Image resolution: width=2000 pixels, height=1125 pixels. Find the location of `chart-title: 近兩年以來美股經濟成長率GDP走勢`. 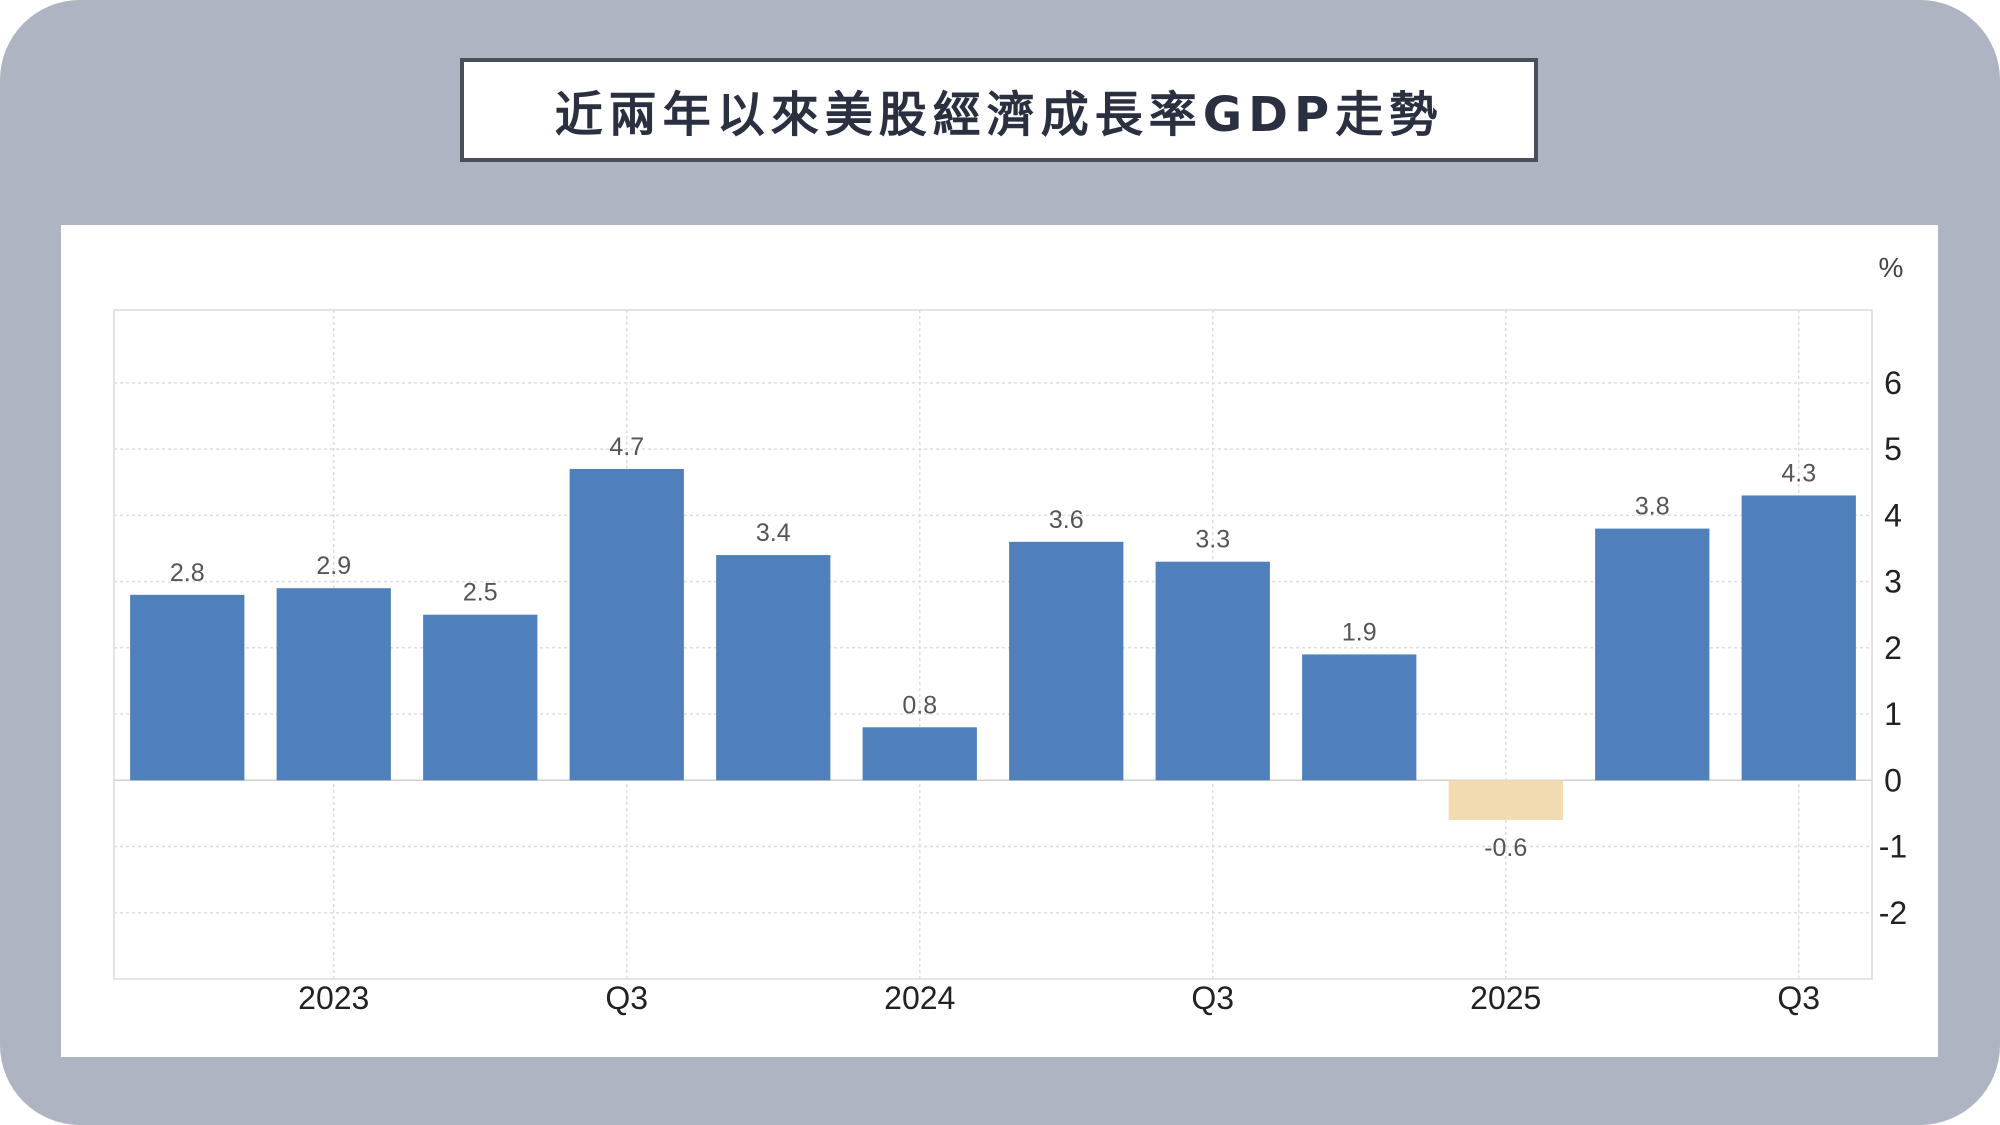

chart-title: 近兩年以來美股經濟成長率GDP走勢 is located at coordinates (999, 115).